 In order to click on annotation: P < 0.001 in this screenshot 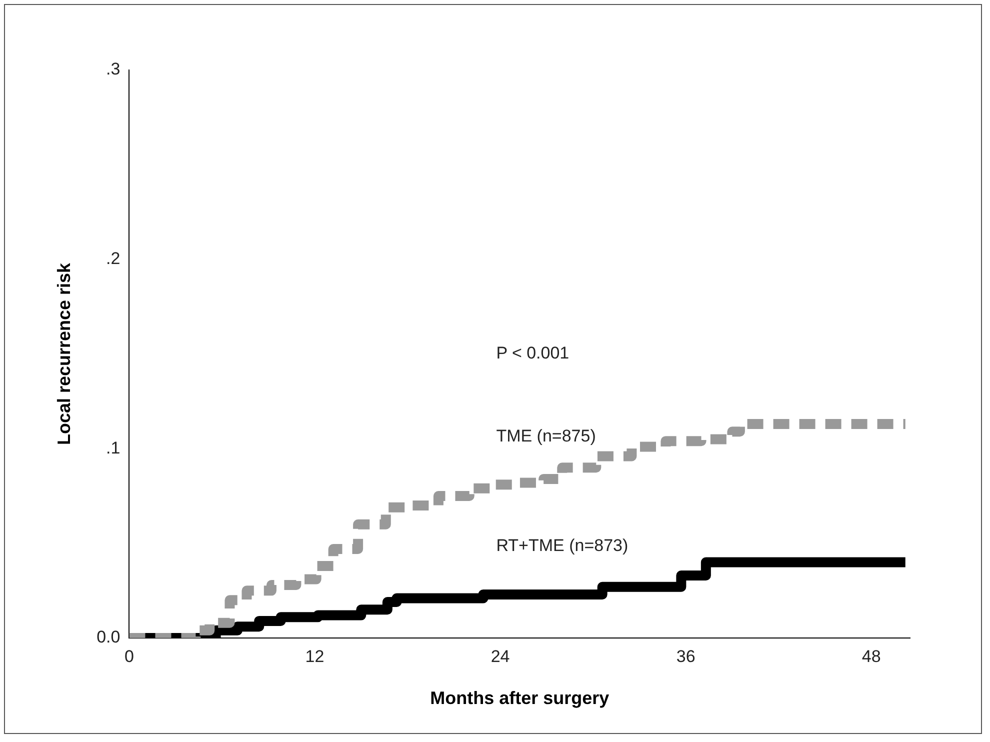, I will do `click(533, 353)`.